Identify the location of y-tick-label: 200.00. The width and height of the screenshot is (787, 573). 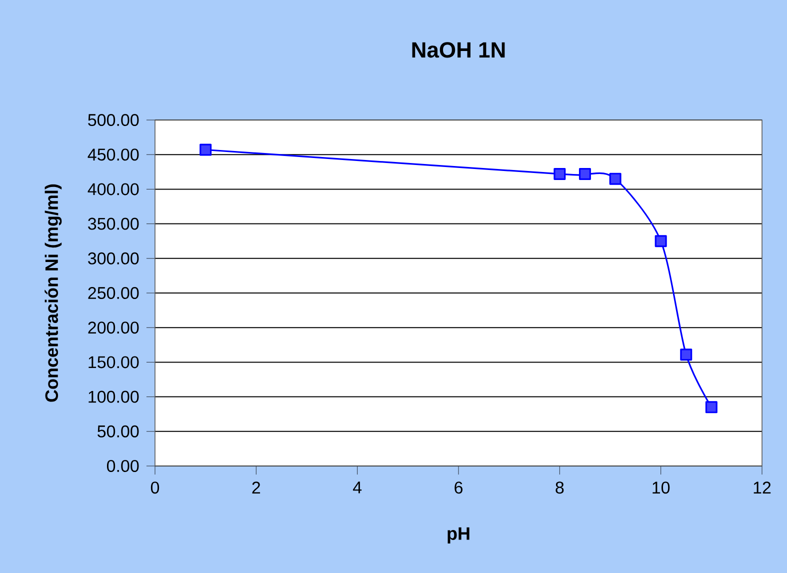
(113, 328).